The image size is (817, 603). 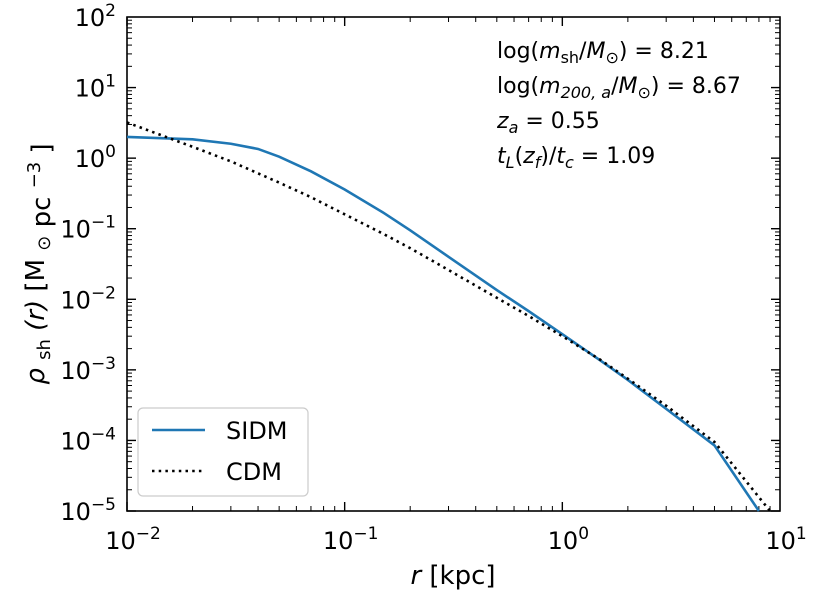 I want to click on x-axis-label: r [kpc], so click(x=452, y=576).